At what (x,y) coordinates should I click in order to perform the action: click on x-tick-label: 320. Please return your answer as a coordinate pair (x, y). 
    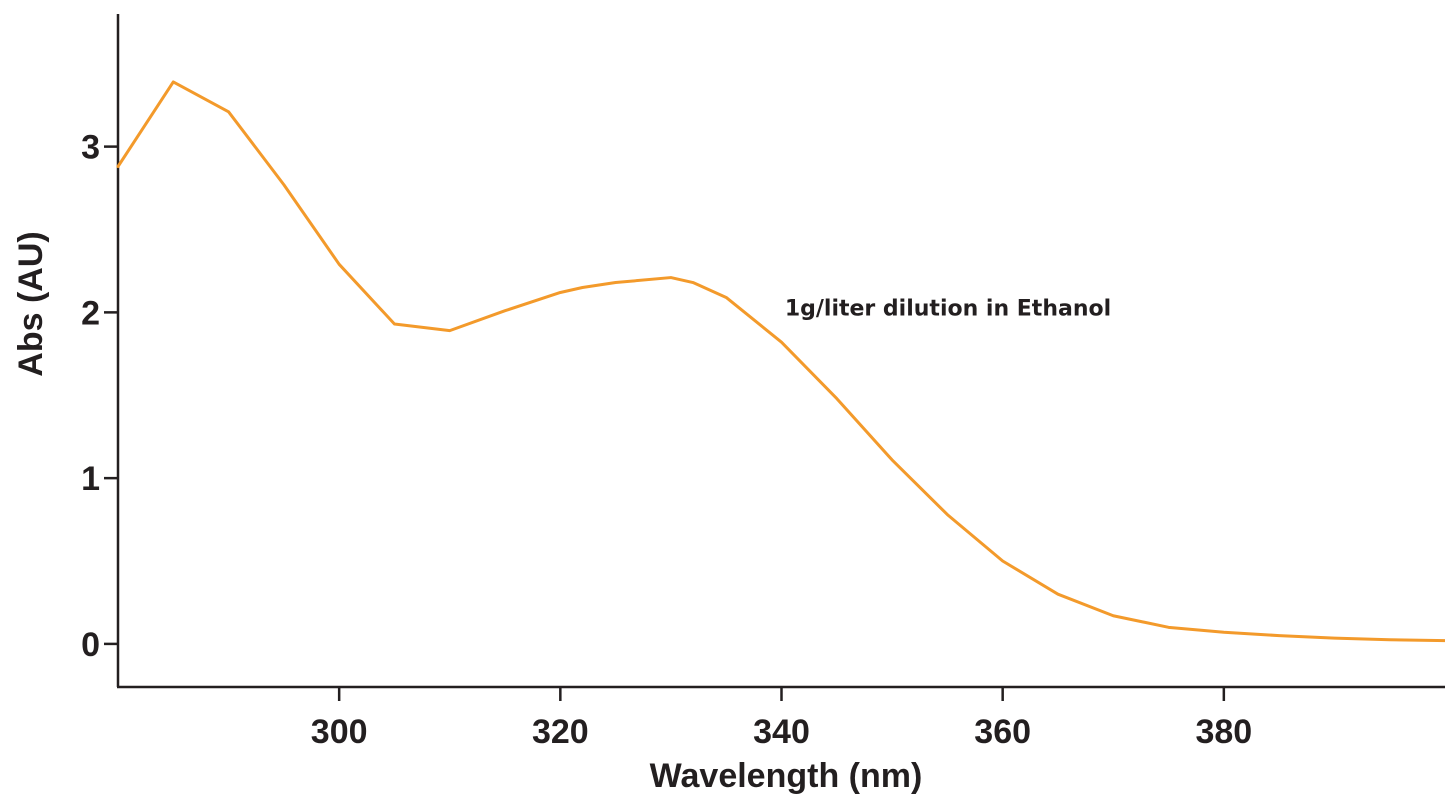
    Looking at the image, I should click on (560, 732).